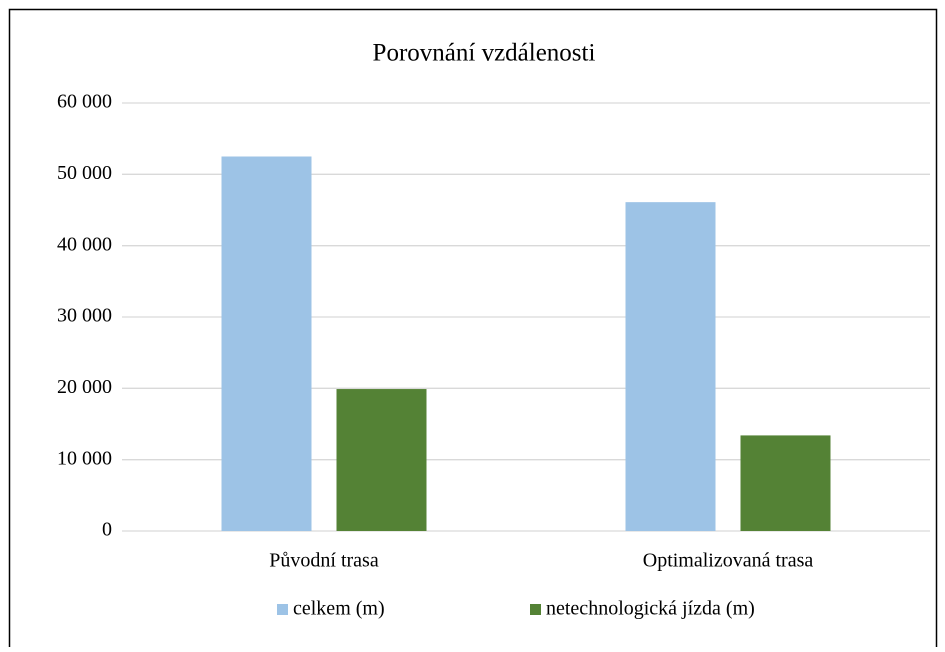 The image size is (945, 652). I want to click on chart-title: Porovnání vzdálenosti, so click(484, 53).